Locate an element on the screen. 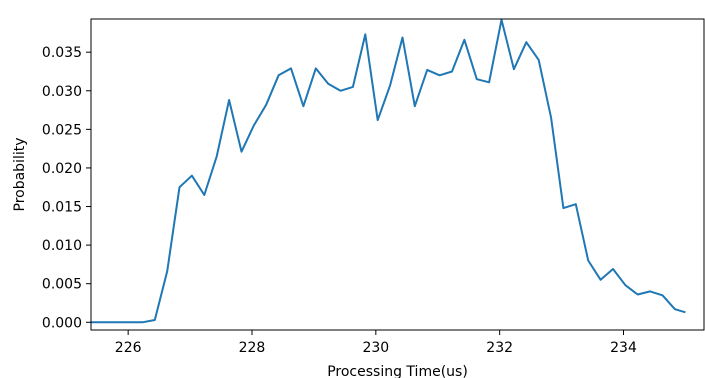  x-tick-label: 230 is located at coordinates (375, 348).